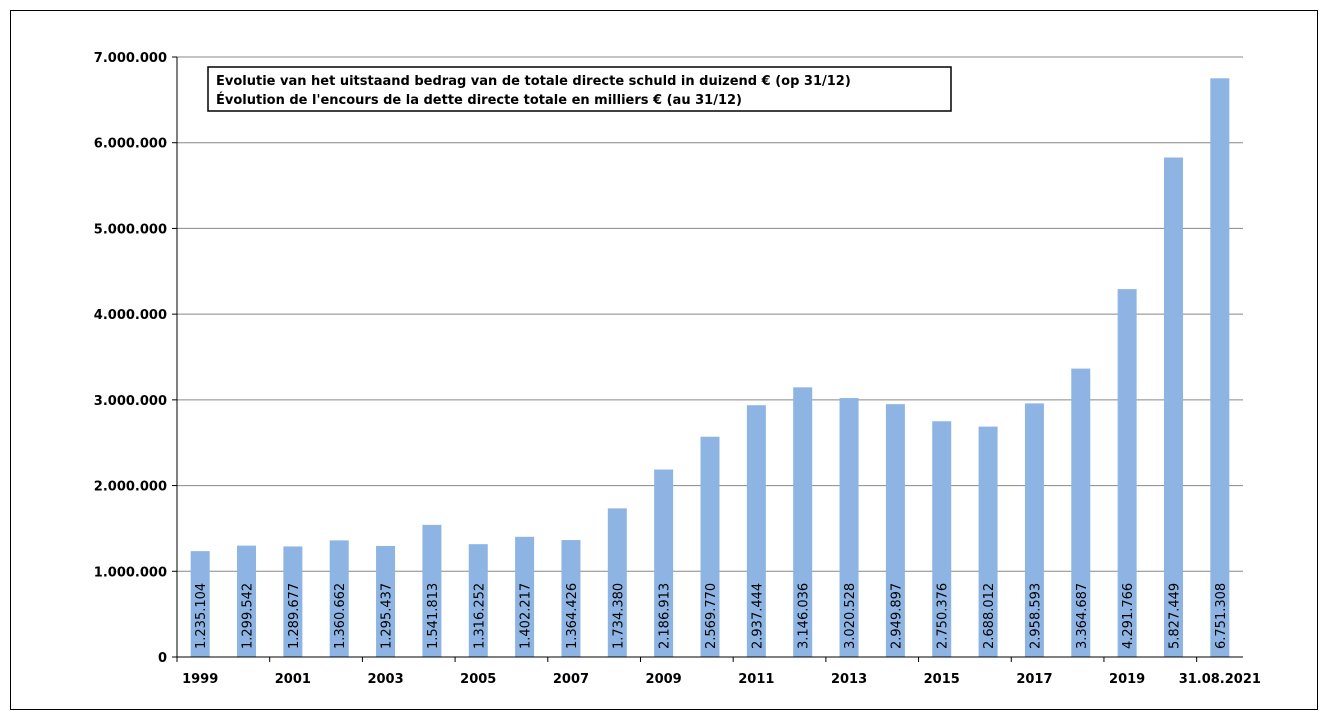 This screenshot has height=720, width=1328. Describe the element at coordinates (1174, 616) in the screenshot. I see `data-label: 5.827.449` at that location.